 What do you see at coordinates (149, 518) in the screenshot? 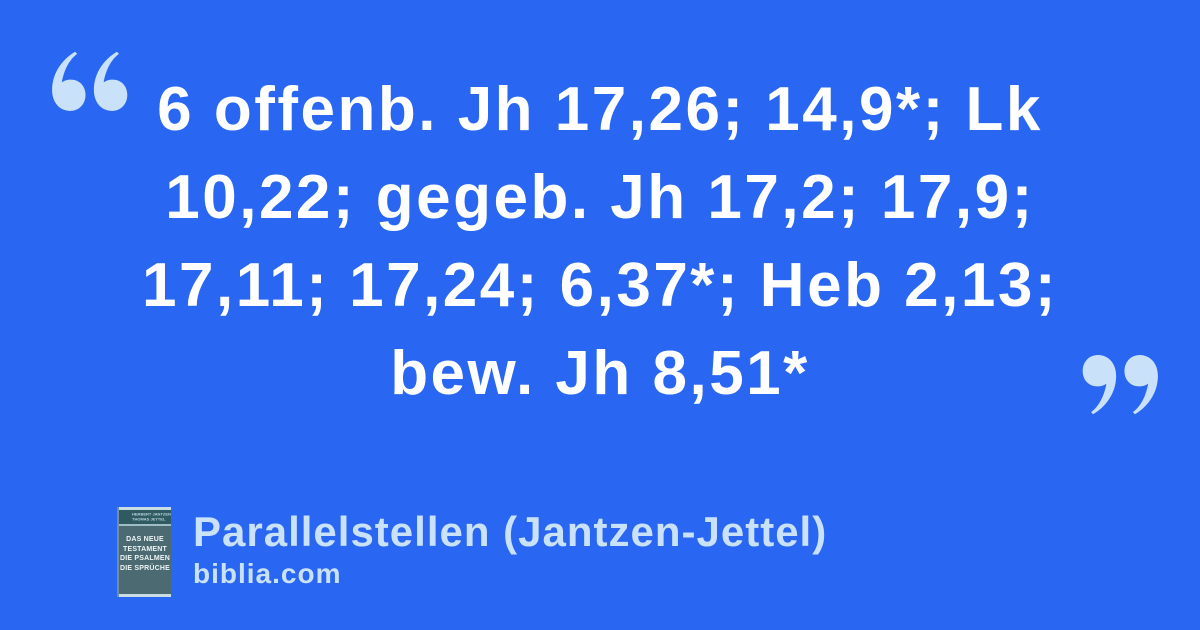
I see `cover-author-line: THOMAS JETTEL` at bounding box center [149, 518].